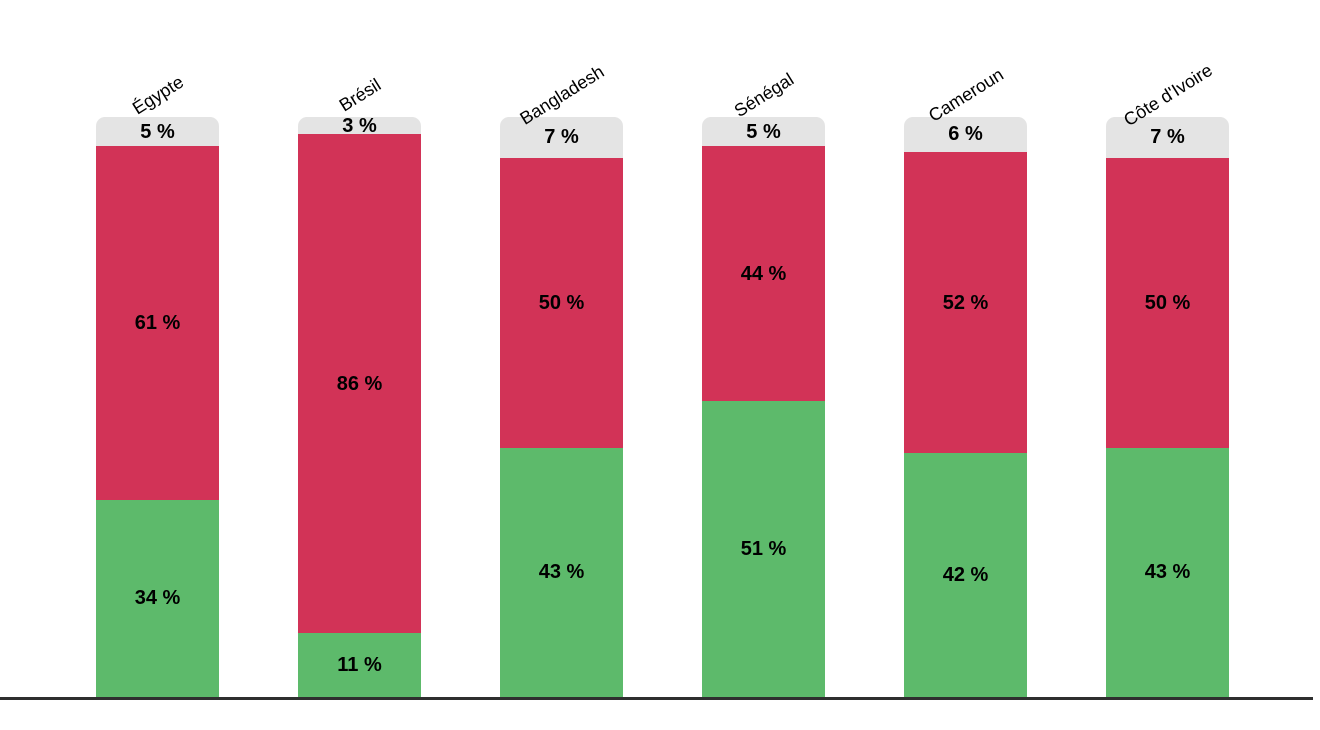 The height and width of the screenshot is (730, 1320). I want to click on segment-value-label: 44 %, so click(763, 273).